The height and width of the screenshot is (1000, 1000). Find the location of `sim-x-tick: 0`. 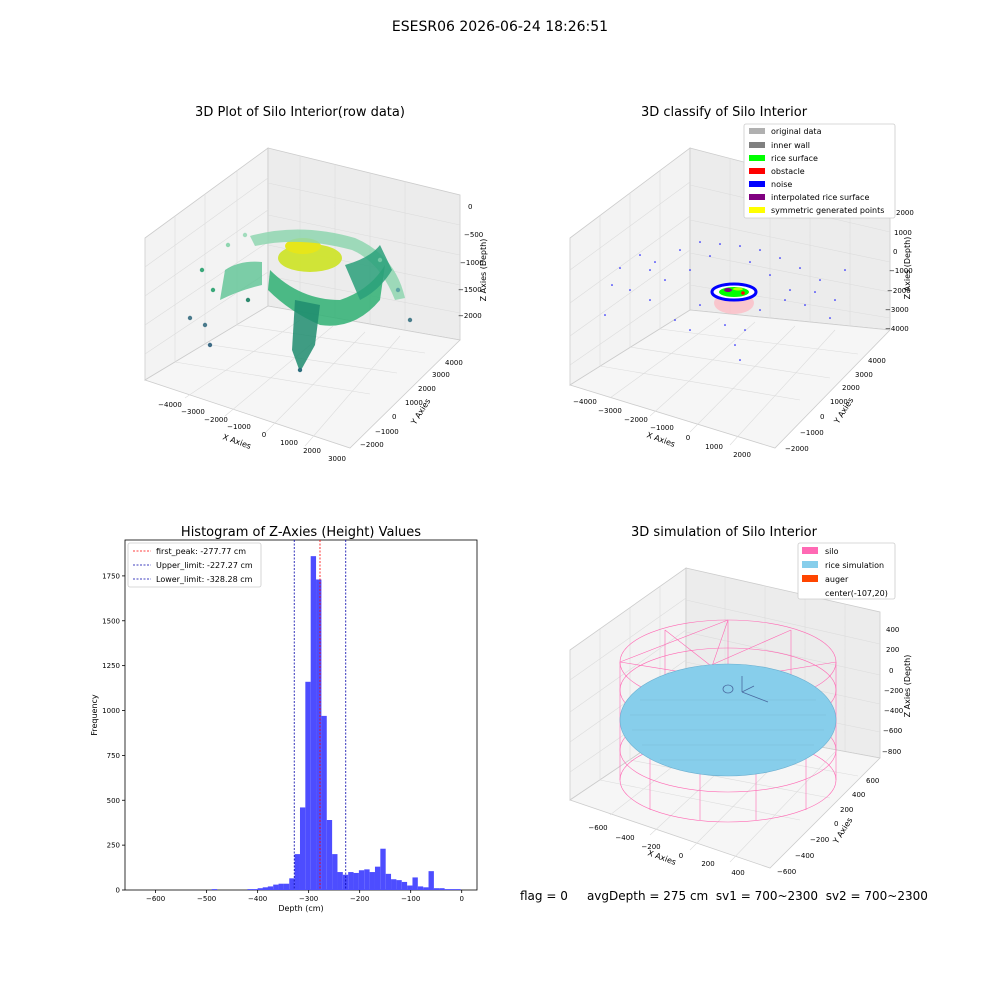

sim-x-tick: 0 is located at coordinates (681, 856).